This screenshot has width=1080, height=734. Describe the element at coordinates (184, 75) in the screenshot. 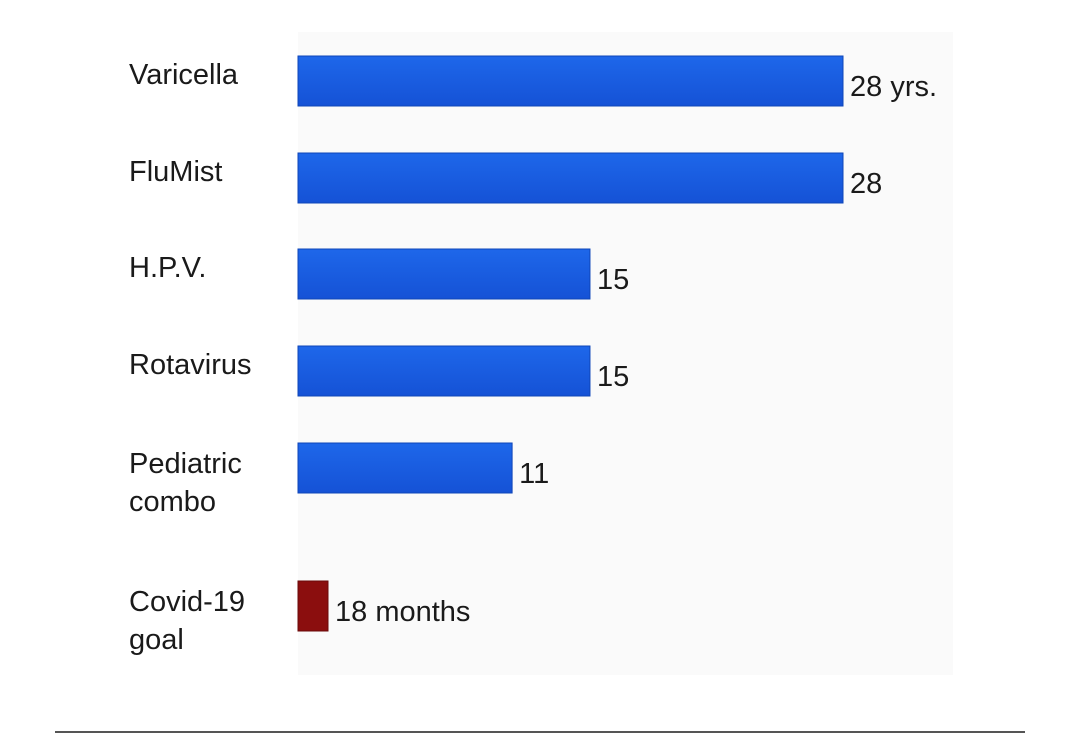

I see `category-label: Varicella` at that location.